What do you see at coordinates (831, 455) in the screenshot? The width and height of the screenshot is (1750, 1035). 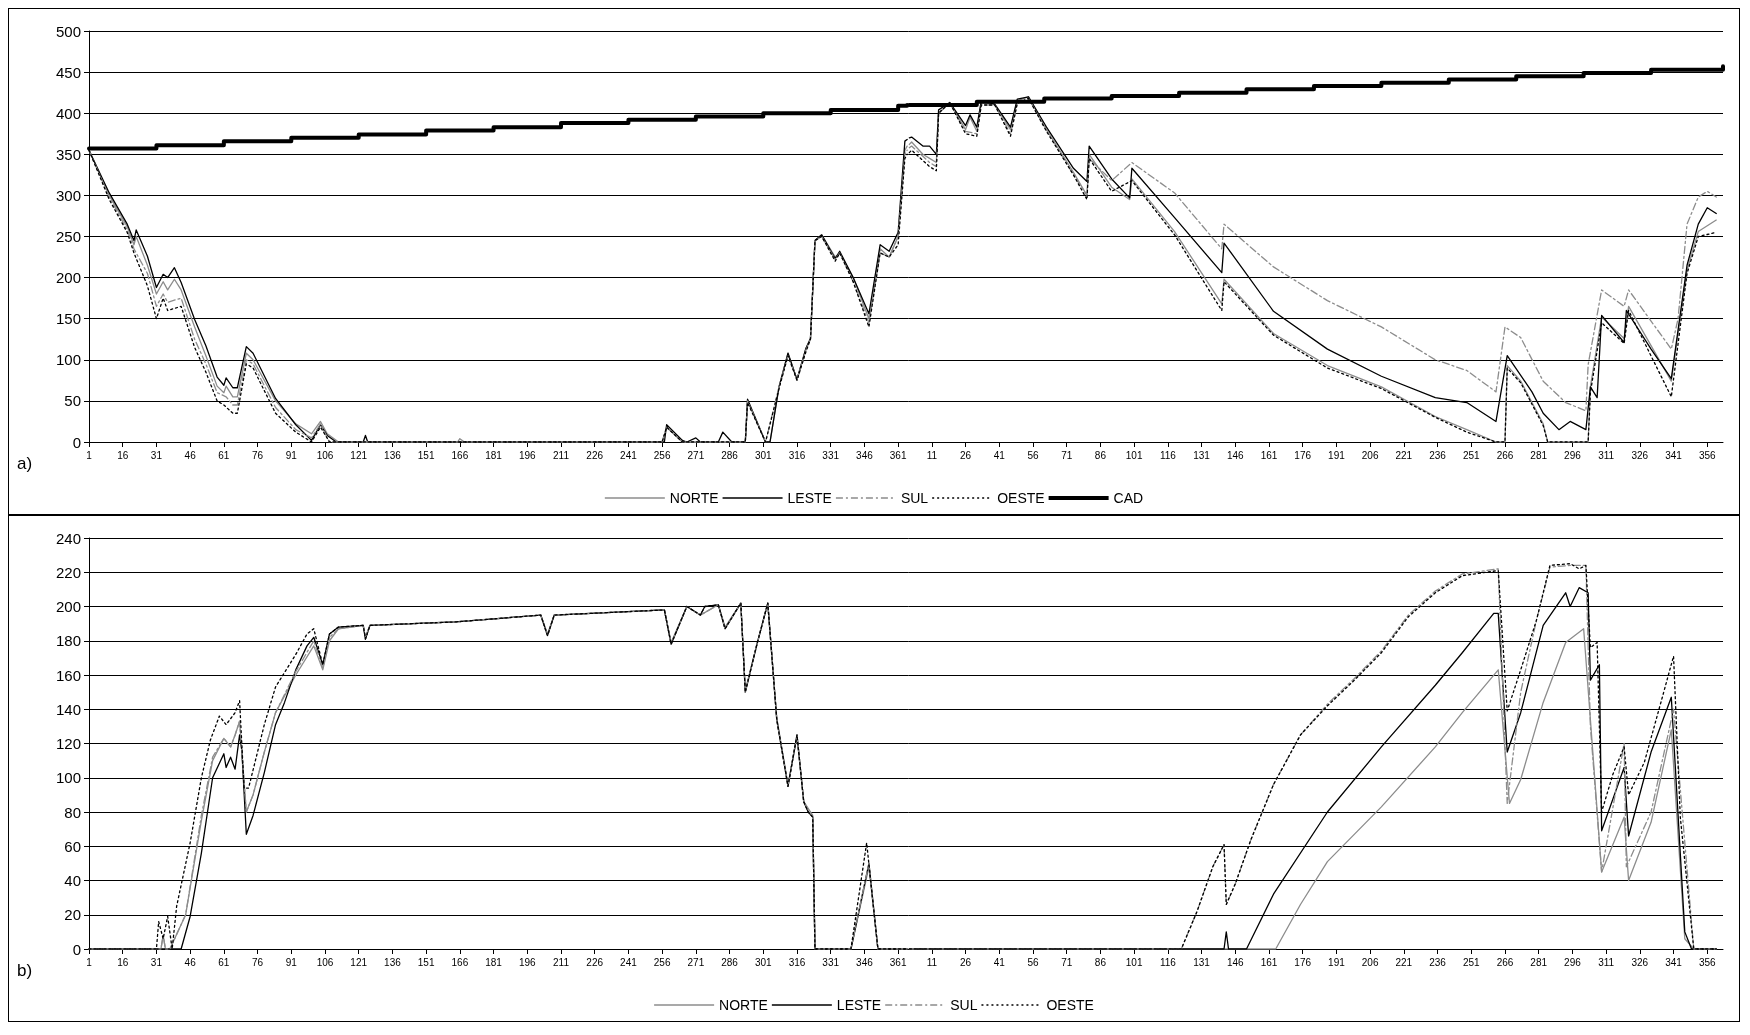 I see `x-tick-label: 331` at bounding box center [831, 455].